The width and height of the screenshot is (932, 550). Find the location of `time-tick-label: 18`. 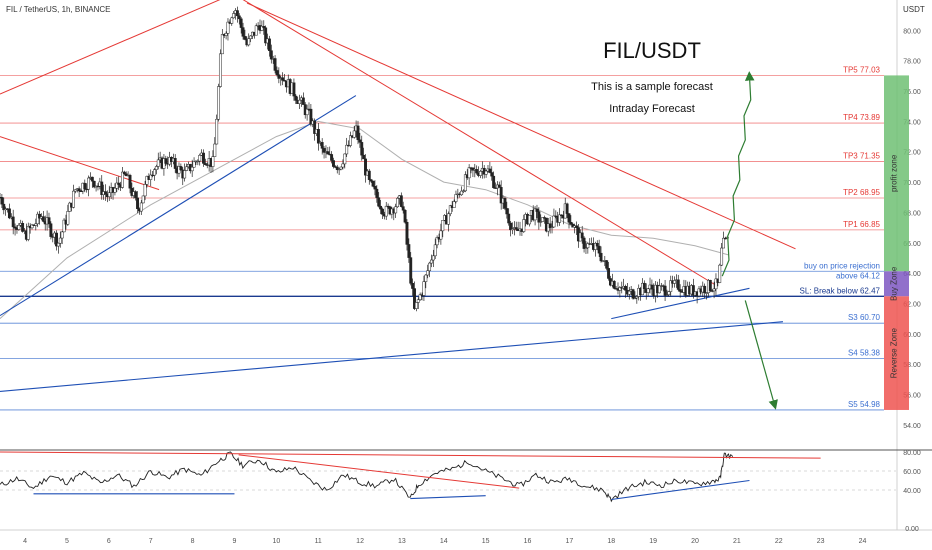

time-tick-label: 18 is located at coordinates (611, 541).